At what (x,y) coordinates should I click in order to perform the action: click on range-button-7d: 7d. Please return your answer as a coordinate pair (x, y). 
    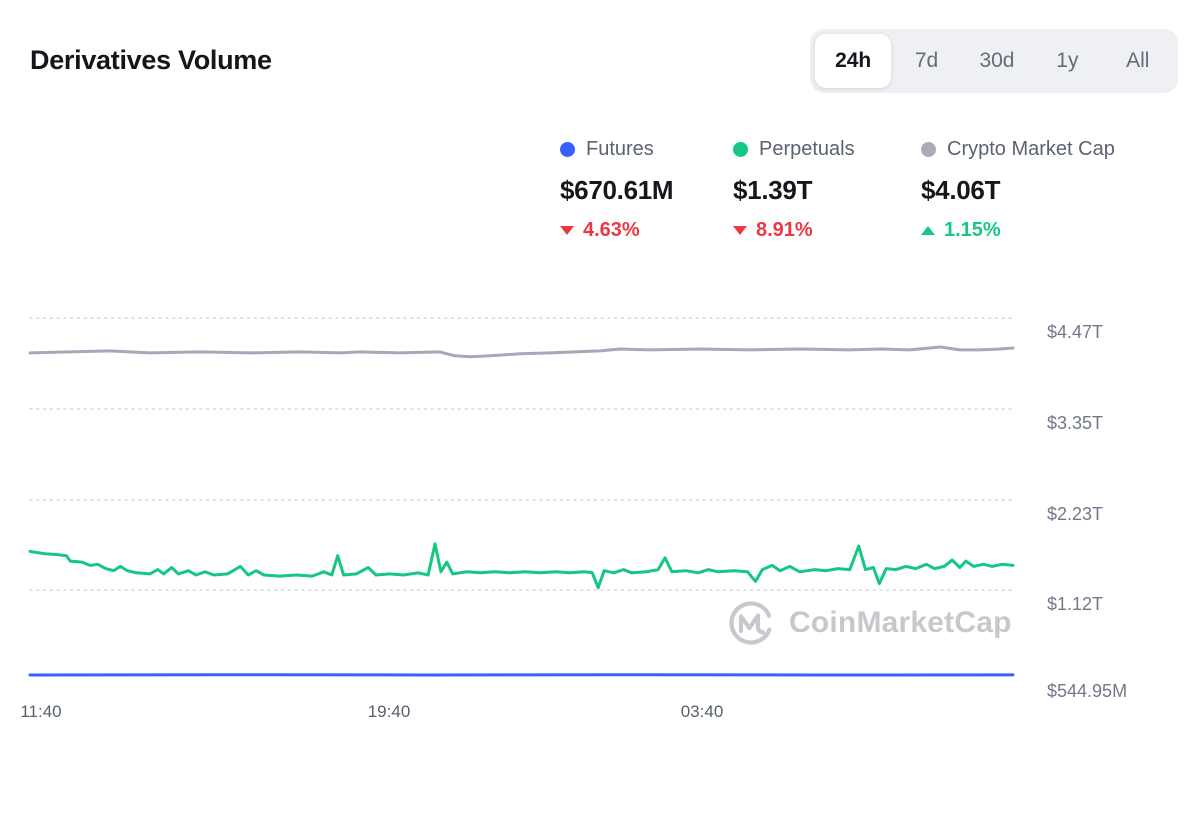
    Looking at the image, I should click on (926, 61).